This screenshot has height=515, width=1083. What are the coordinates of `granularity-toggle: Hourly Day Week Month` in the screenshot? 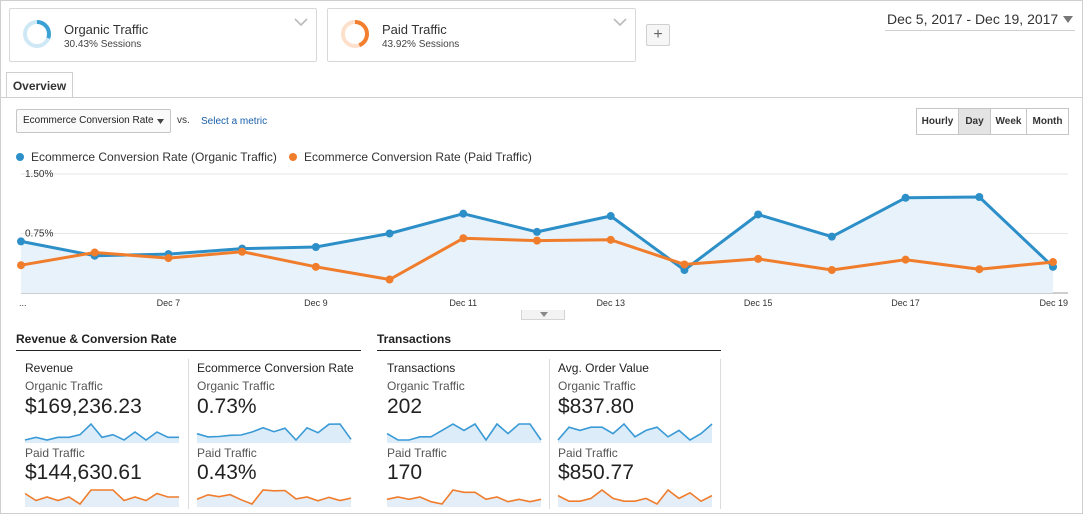 It's located at (992, 121).